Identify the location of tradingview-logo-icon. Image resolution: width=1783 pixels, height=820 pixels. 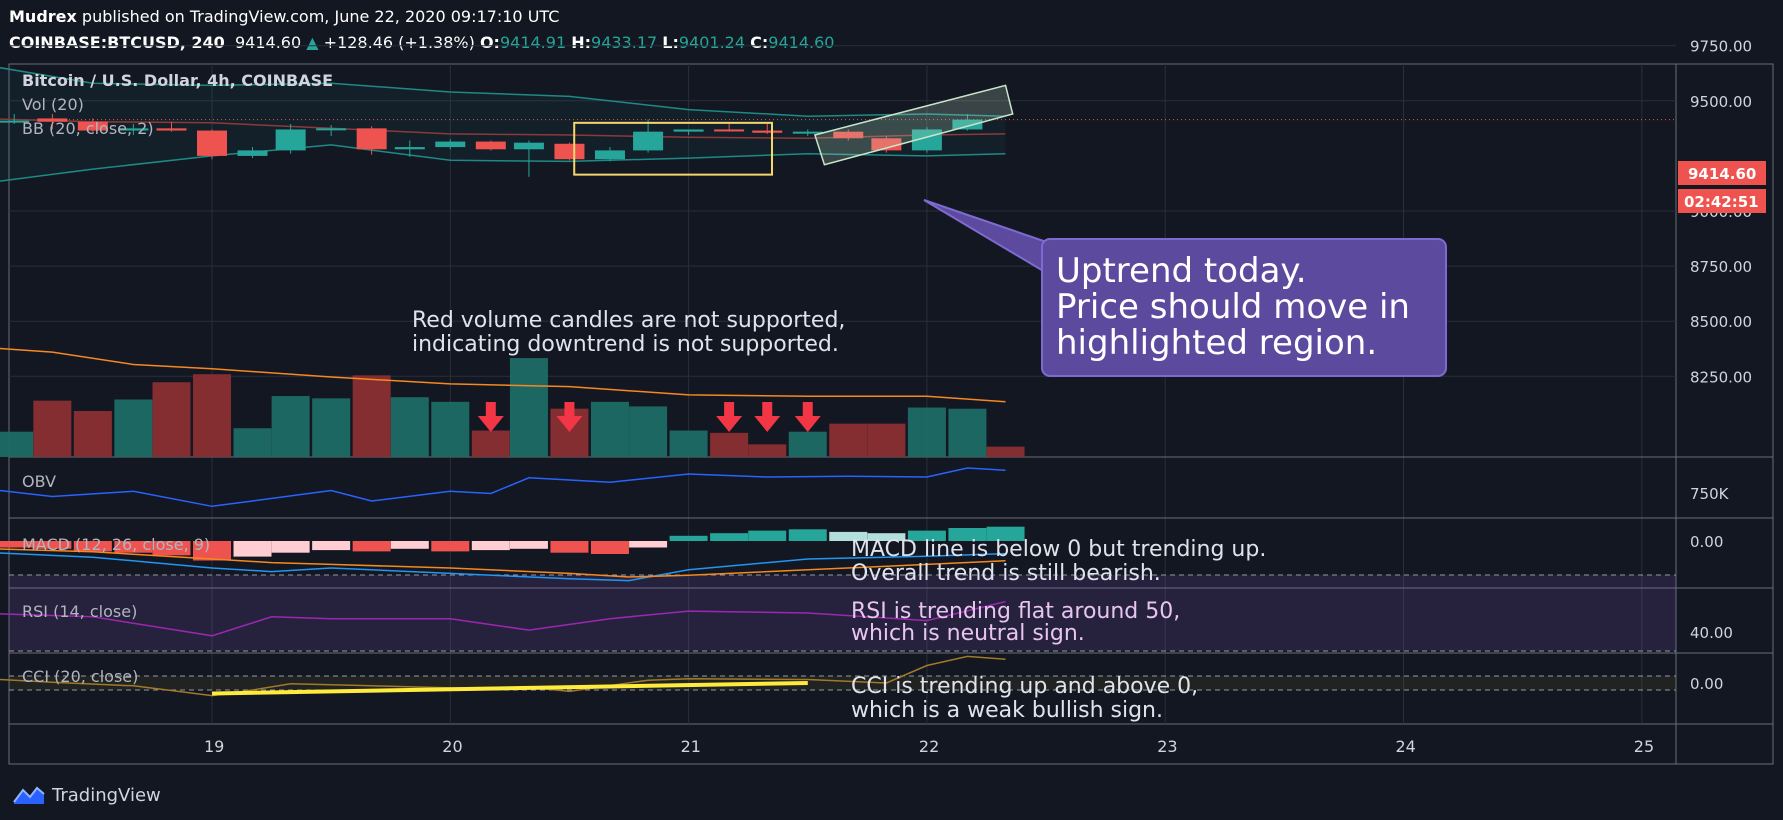
(29, 795).